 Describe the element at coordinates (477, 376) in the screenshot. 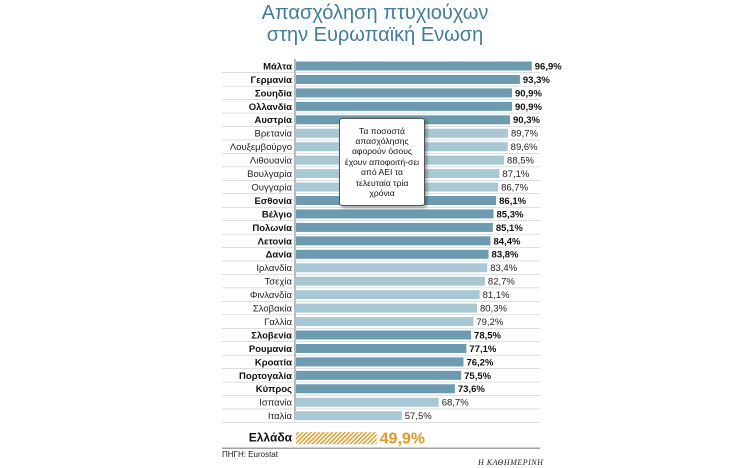

I see `data-label: 75,5%` at that location.